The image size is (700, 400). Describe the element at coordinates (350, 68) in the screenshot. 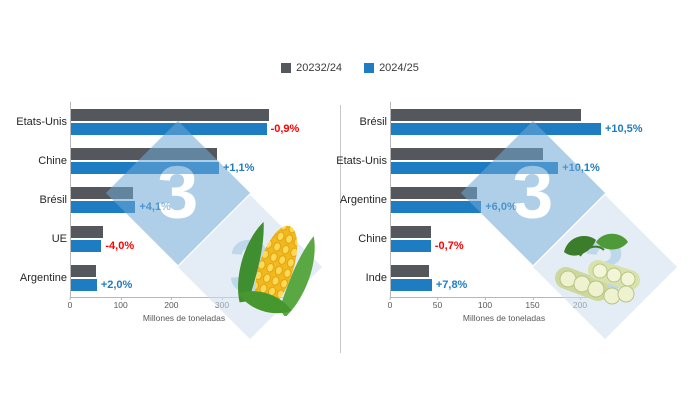

I see `legend: 20232/24 2024/25` at that location.